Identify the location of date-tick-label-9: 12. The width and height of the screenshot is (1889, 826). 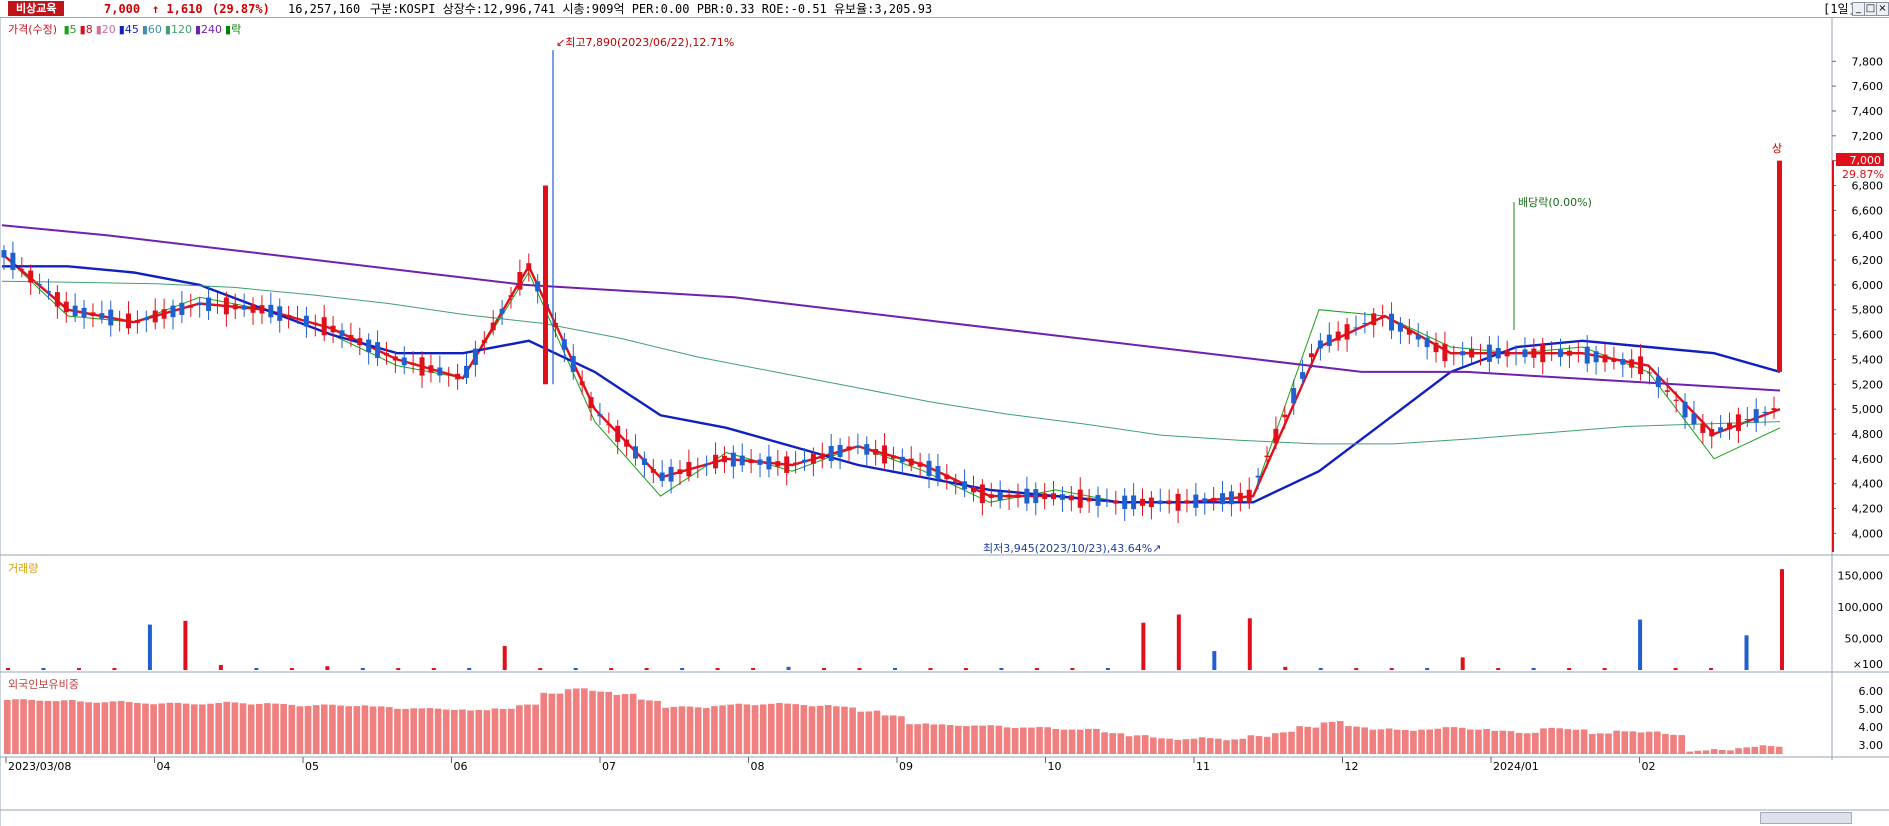
(1352, 766).